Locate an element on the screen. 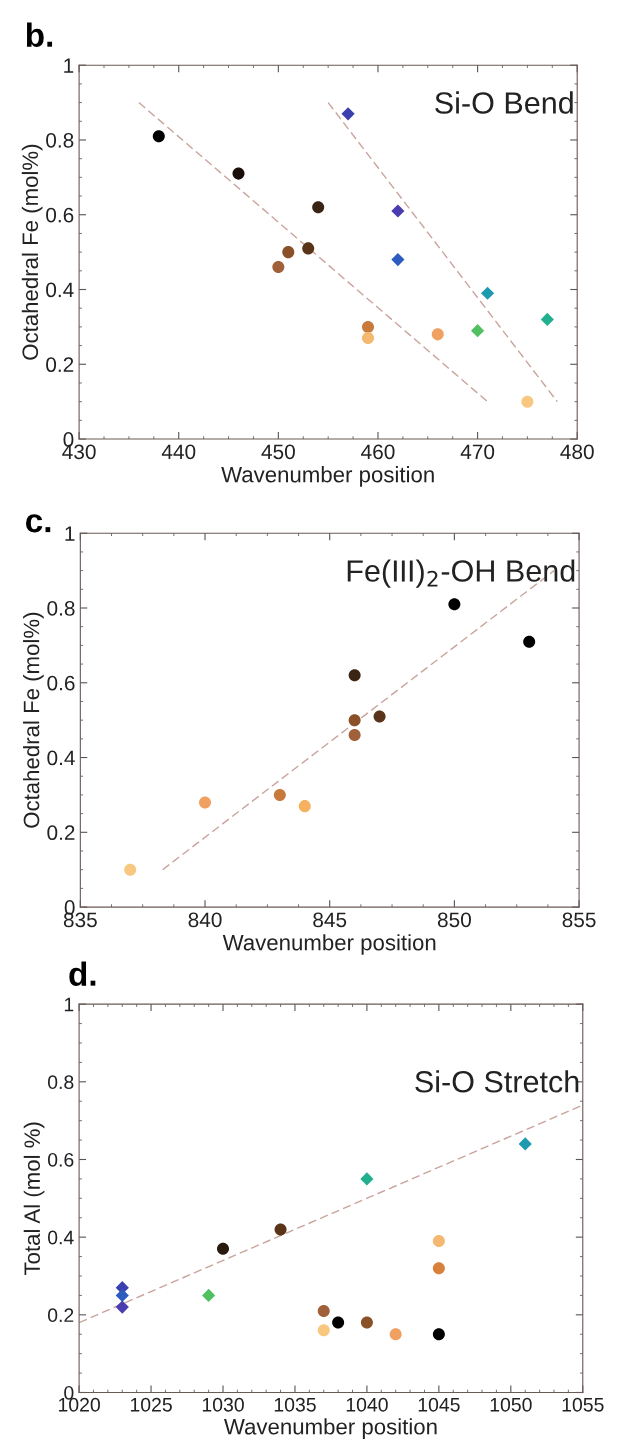 Image resolution: width=618 pixels, height=1449 pixels. x-tick-label: 1055 is located at coordinates (583, 1404).